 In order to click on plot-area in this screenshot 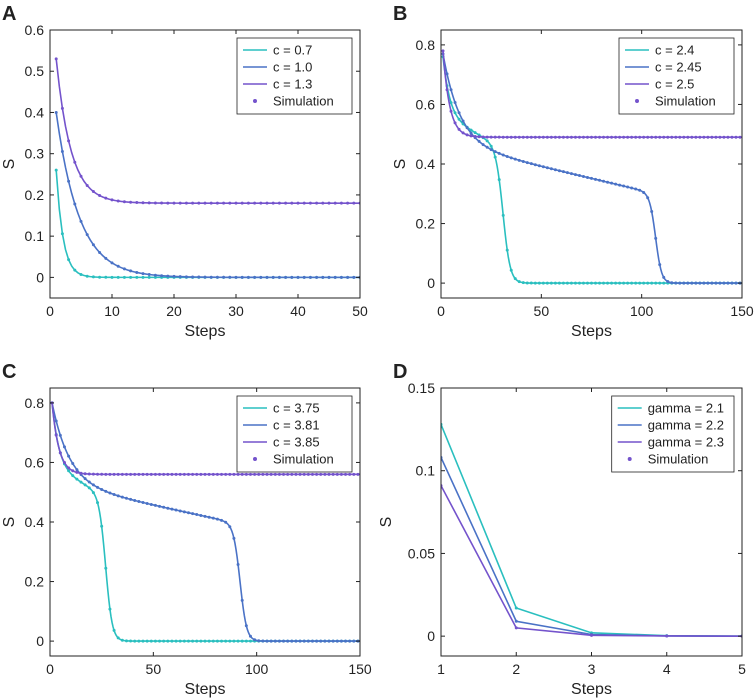, I will do `click(591, 530)`.